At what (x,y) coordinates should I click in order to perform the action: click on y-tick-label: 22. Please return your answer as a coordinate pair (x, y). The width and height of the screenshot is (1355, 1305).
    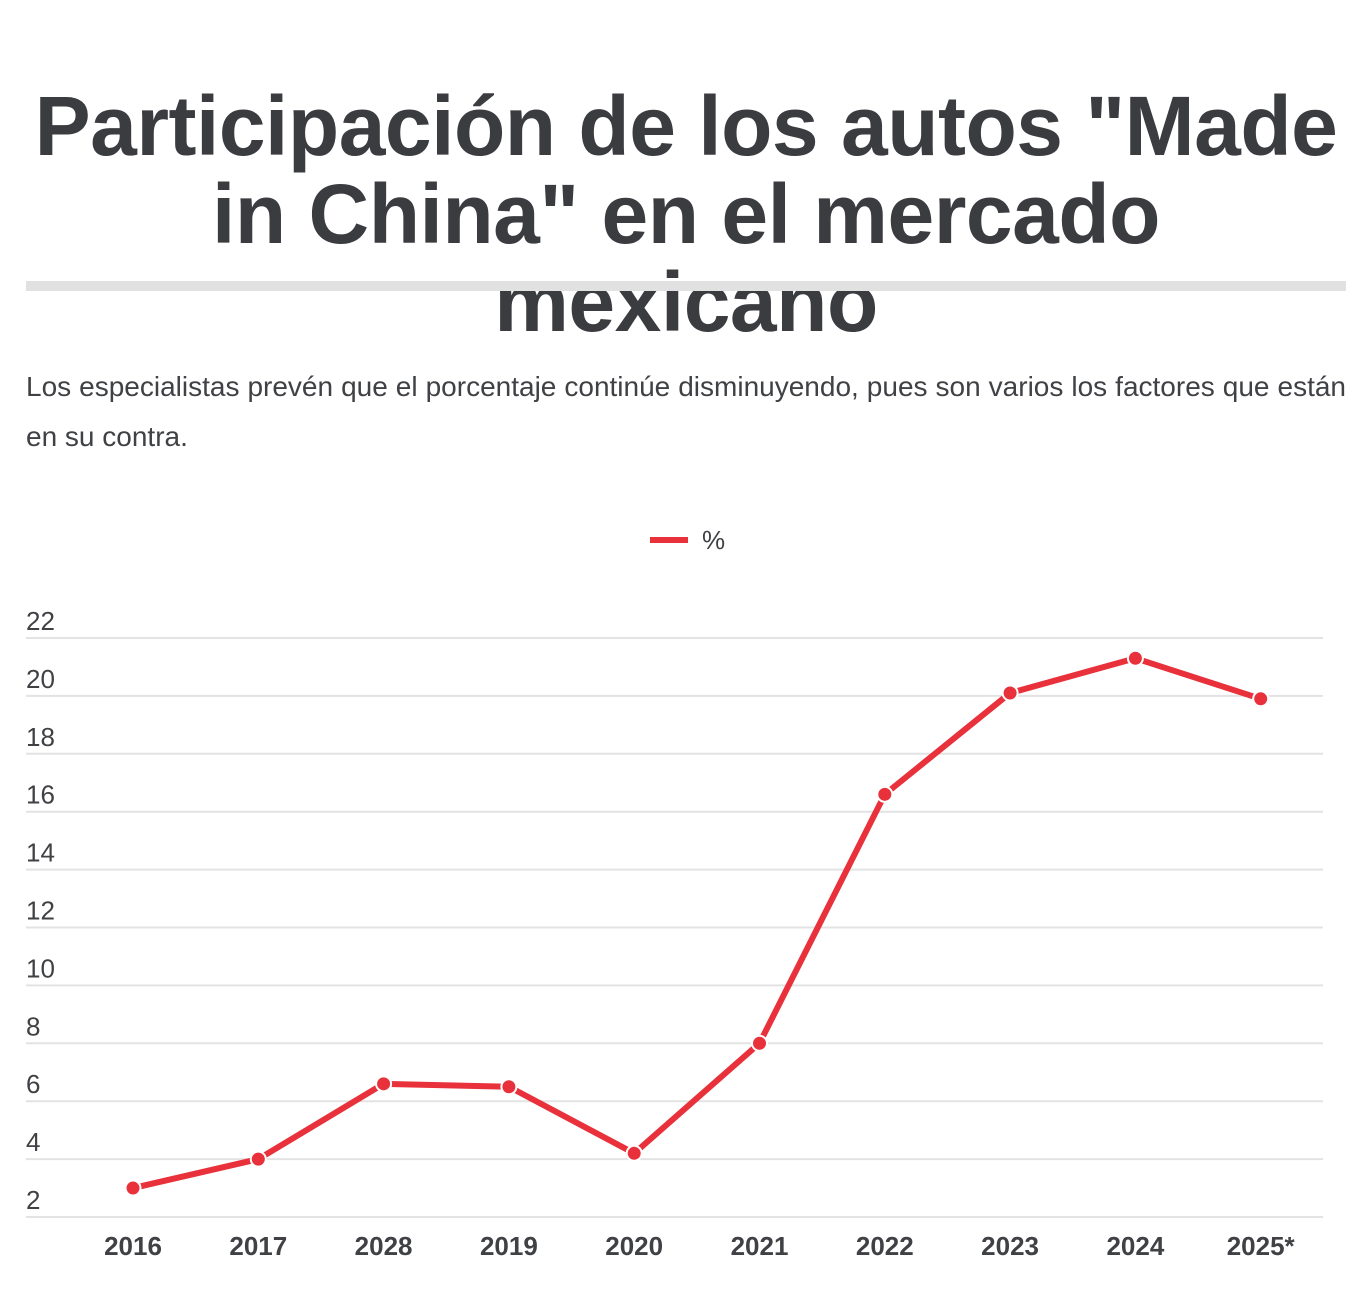
    Looking at the image, I should click on (40, 621).